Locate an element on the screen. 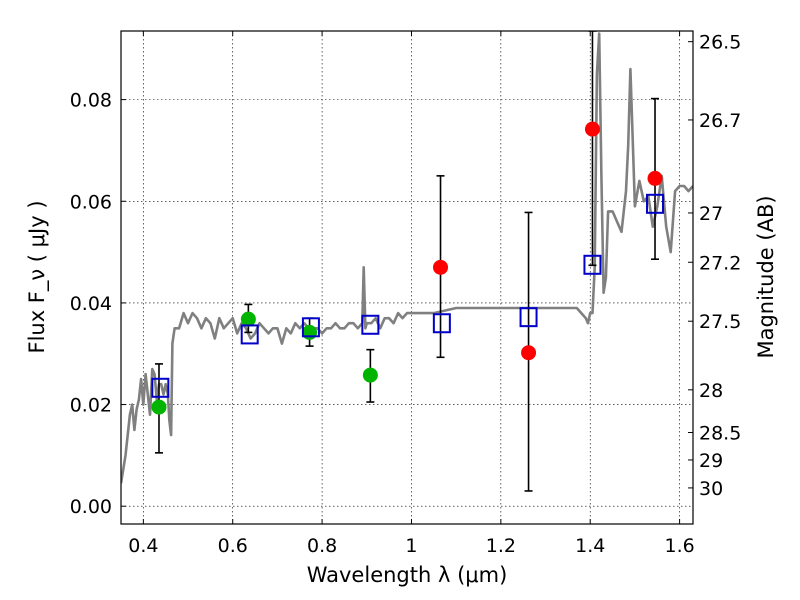 Image resolution: width=800 pixels, height=600 pixels. right-tick-label: 28.5 is located at coordinates (720, 434).